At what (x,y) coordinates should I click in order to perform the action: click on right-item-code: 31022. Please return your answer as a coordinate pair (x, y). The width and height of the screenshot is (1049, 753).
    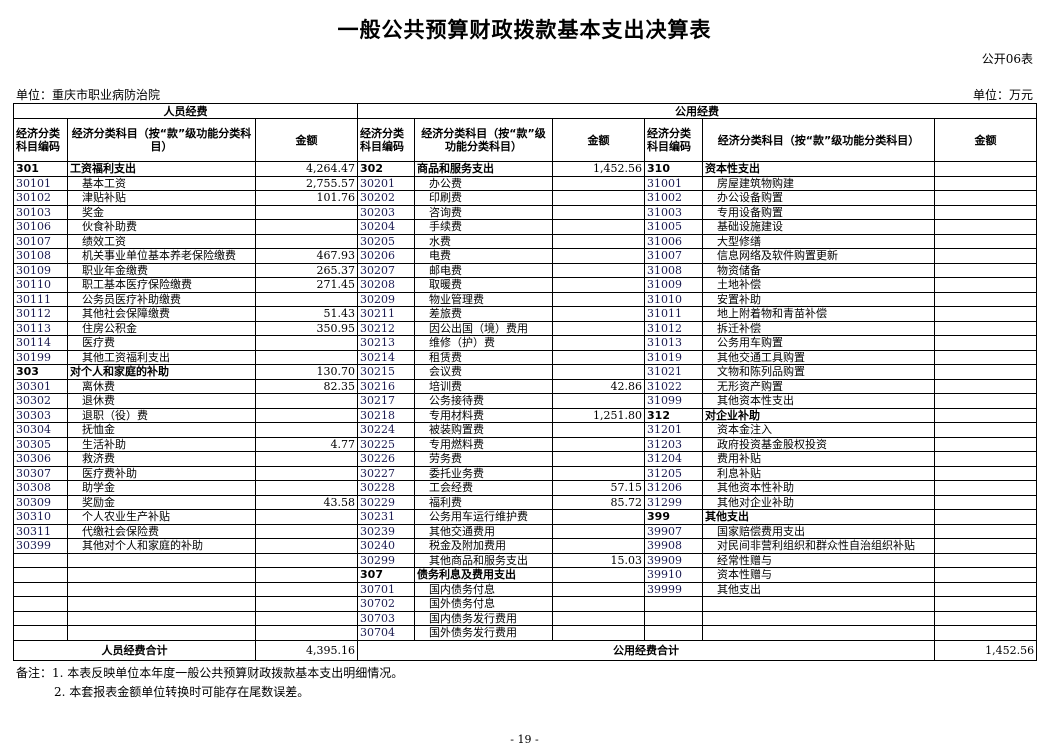
    Looking at the image, I should click on (674, 386).